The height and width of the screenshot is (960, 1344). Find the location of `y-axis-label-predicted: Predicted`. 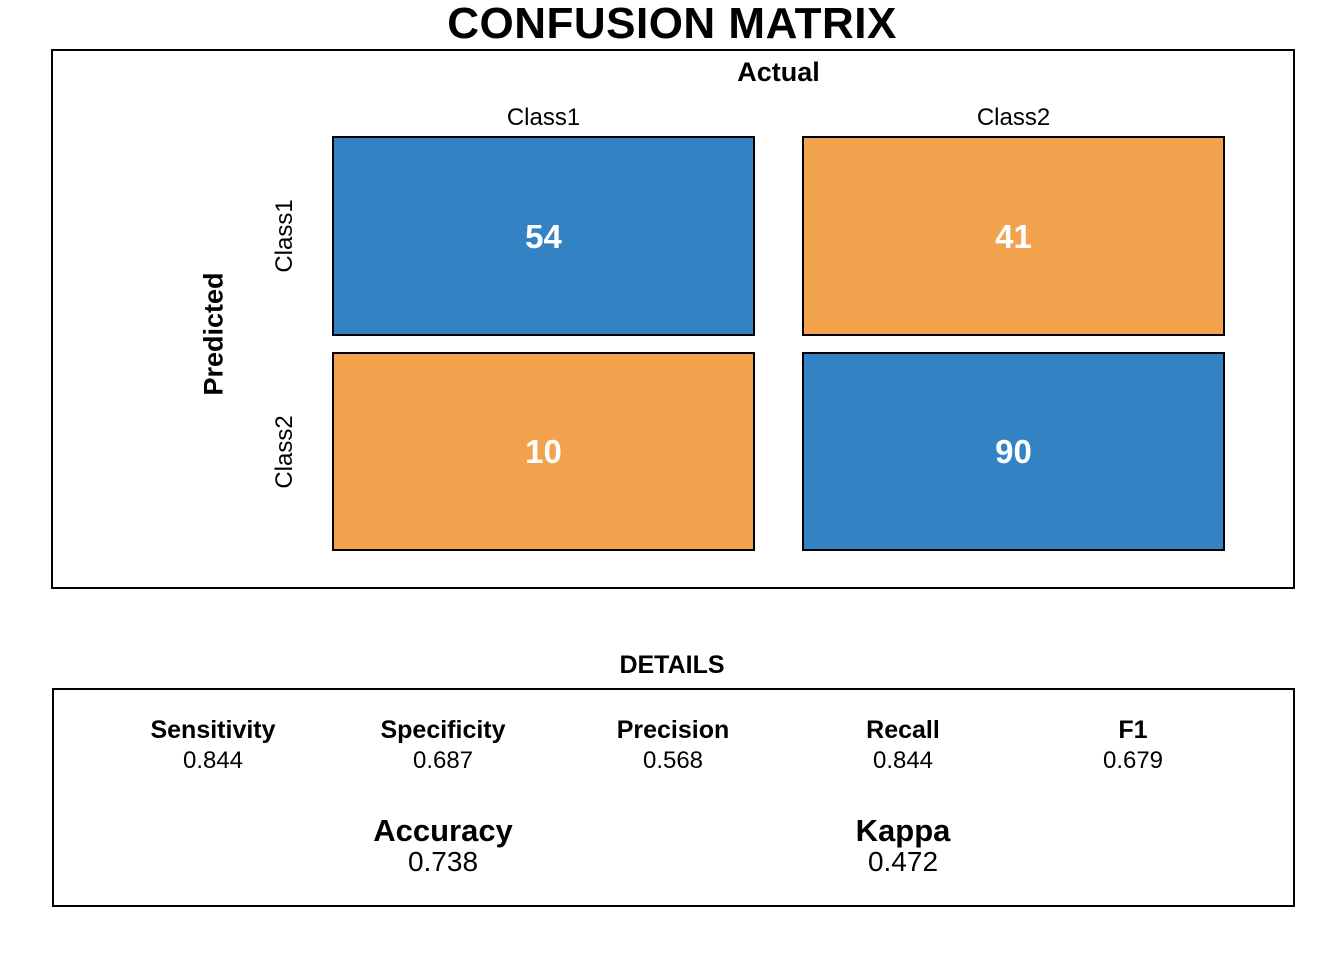

y-axis-label-predicted: Predicted is located at coordinates (213, 334).